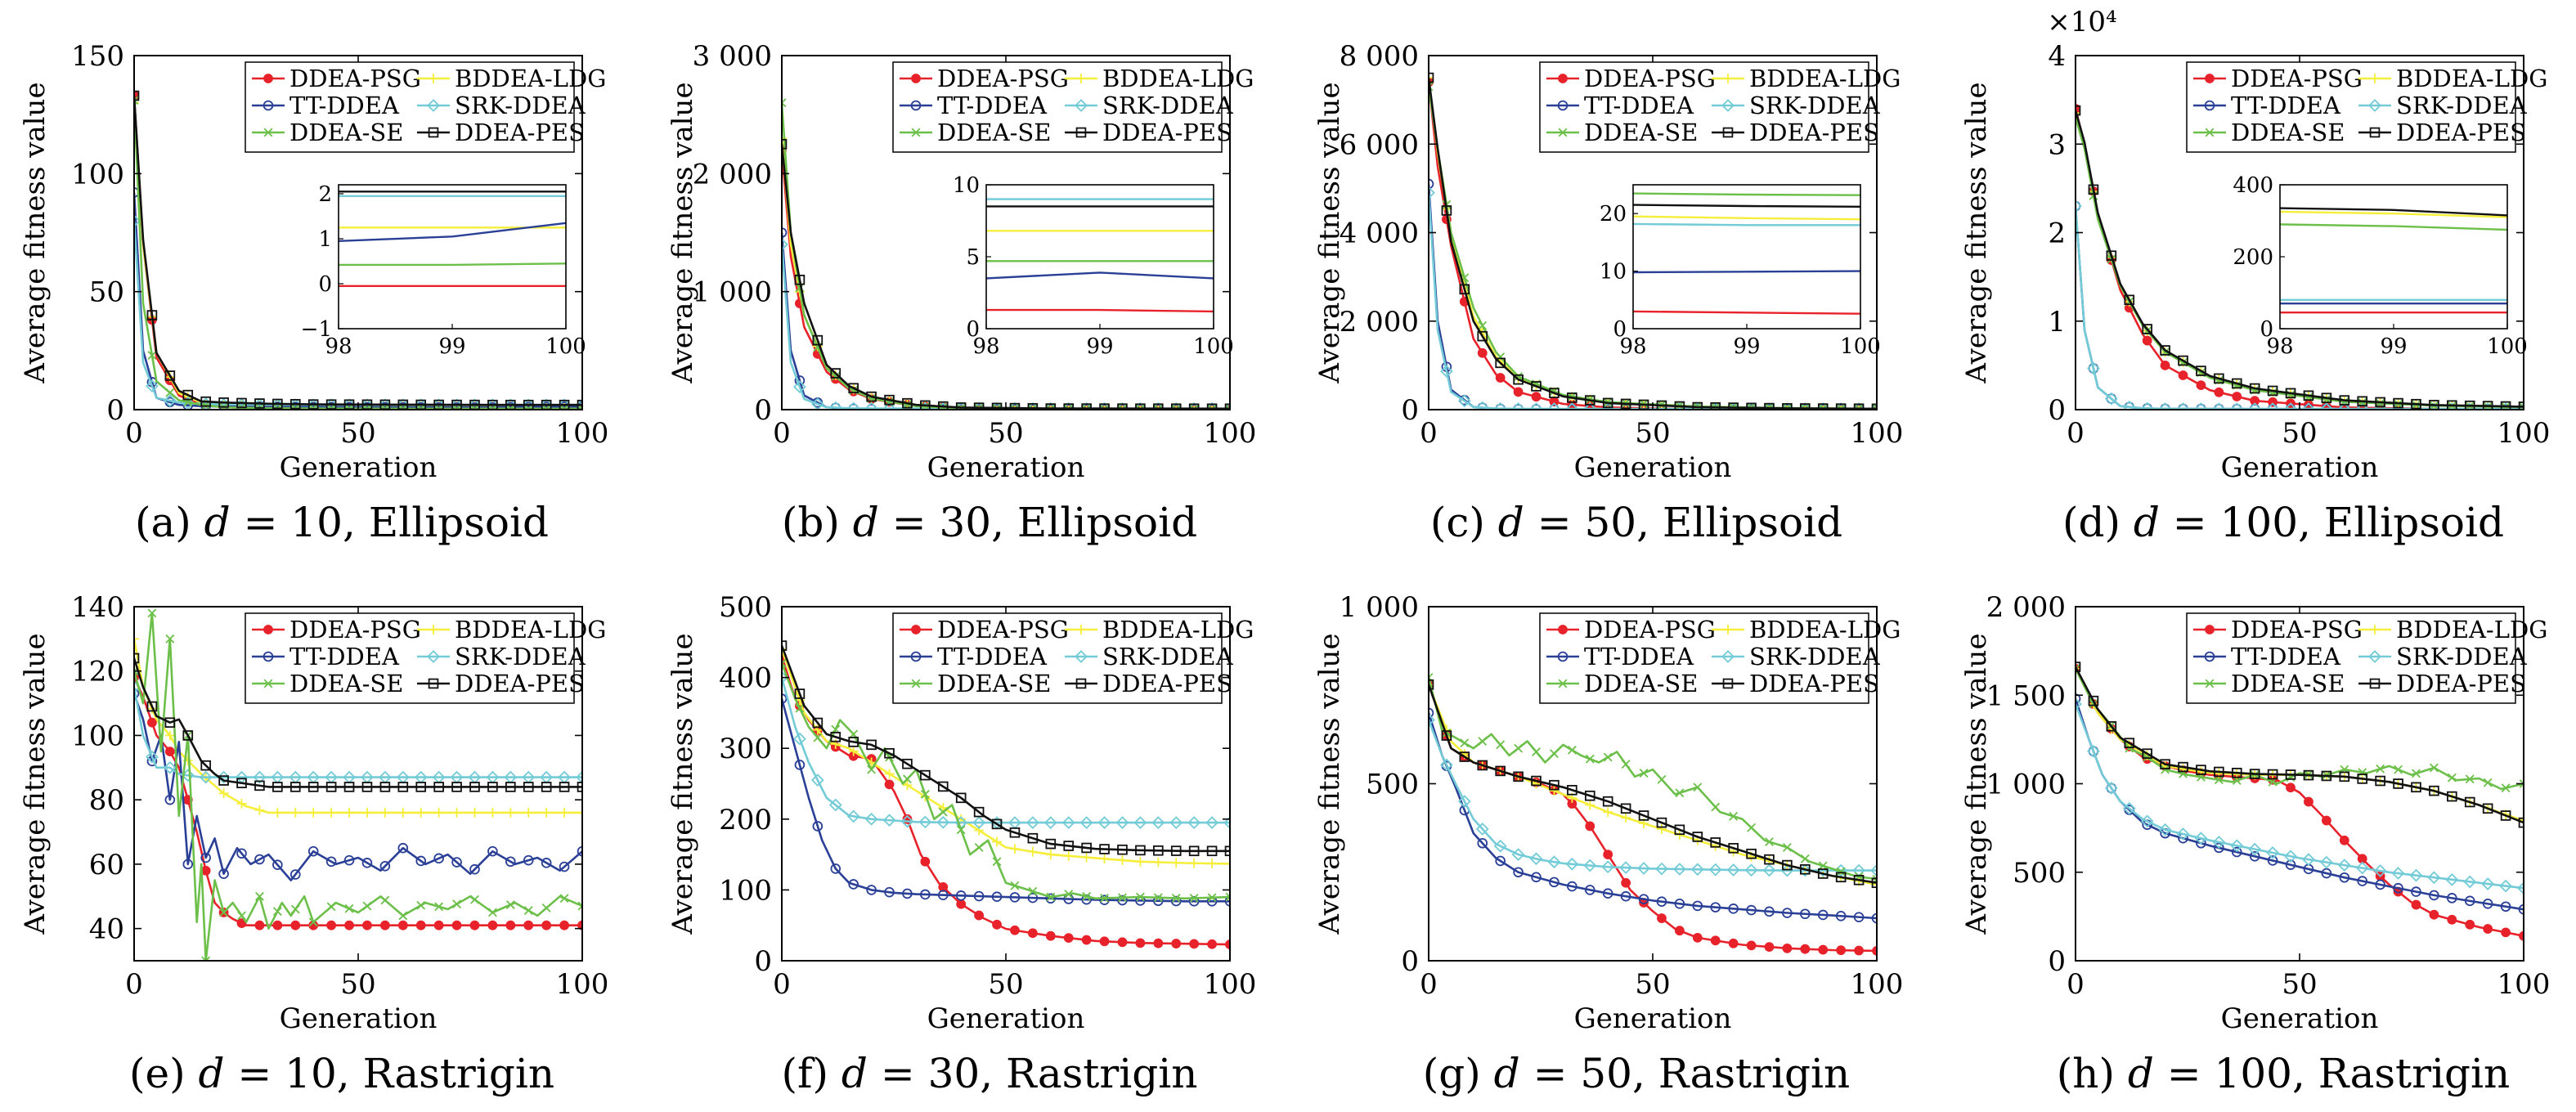  What do you see at coordinates (989, 522) in the screenshot?
I see `panel-caption: (b) d = 30, Ellipsoid` at bounding box center [989, 522].